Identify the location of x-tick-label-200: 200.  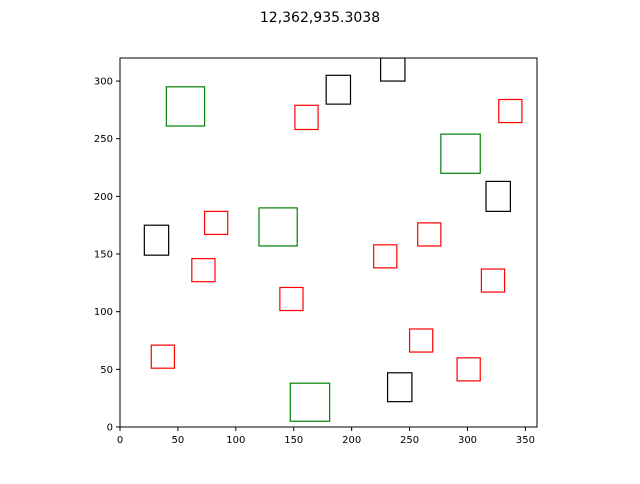
(351, 440).